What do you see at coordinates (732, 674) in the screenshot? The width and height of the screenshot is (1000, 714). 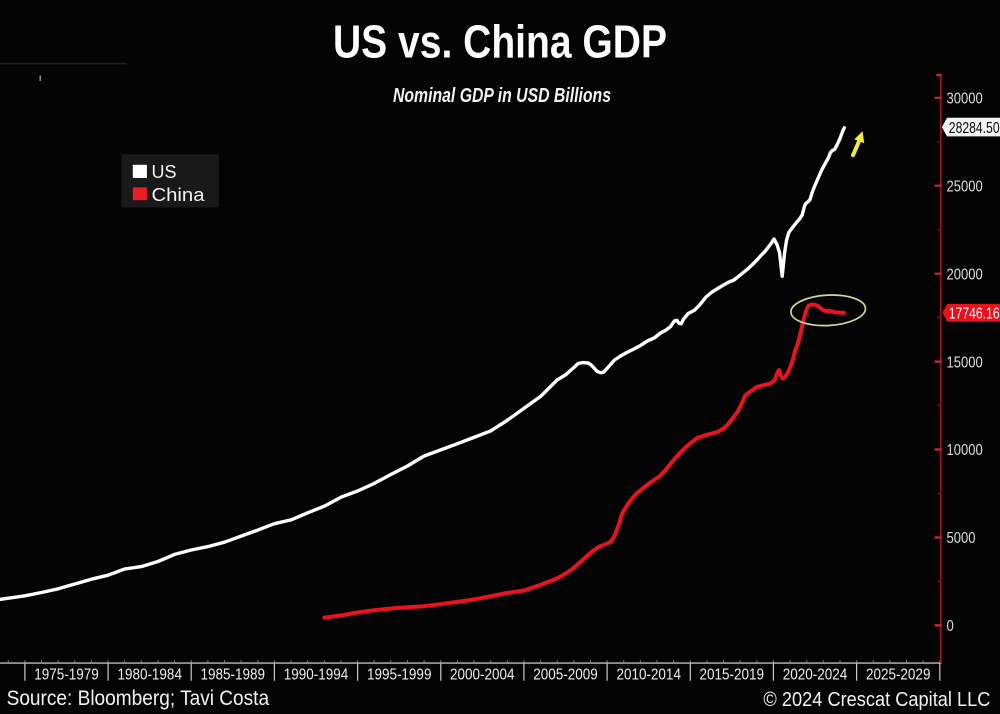 I see `svg-text: 2015-2019` at bounding box center [732, 674].